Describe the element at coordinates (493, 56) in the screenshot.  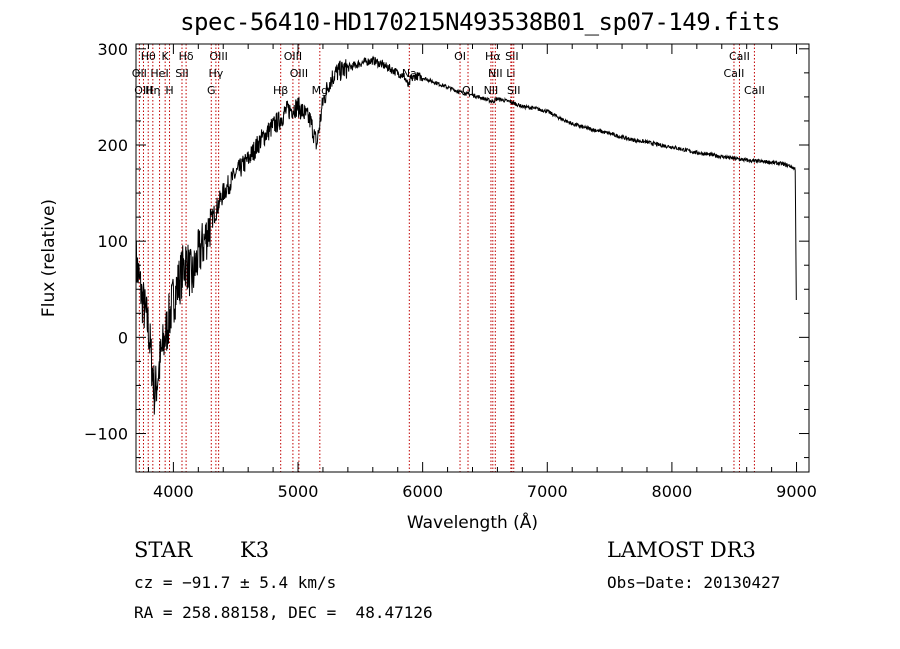
I see `line-marker-label-19: Hα` at that location.